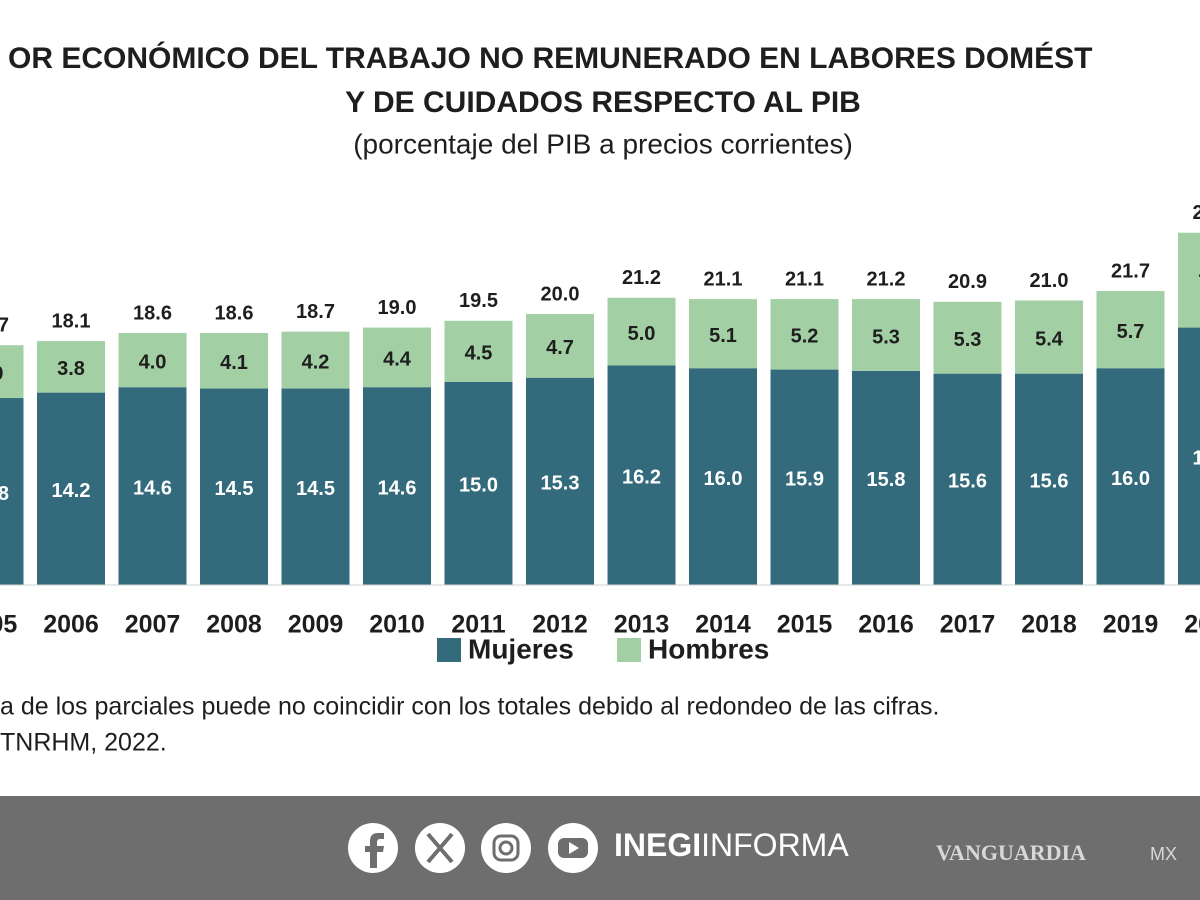 This screenshot has height=900, width=1200. Describe the element at coordinates (603, 102) in the screenshot. I see `chart-title-line2: Y DE CUIDADOS RESPECTO AL PIB` at that location.